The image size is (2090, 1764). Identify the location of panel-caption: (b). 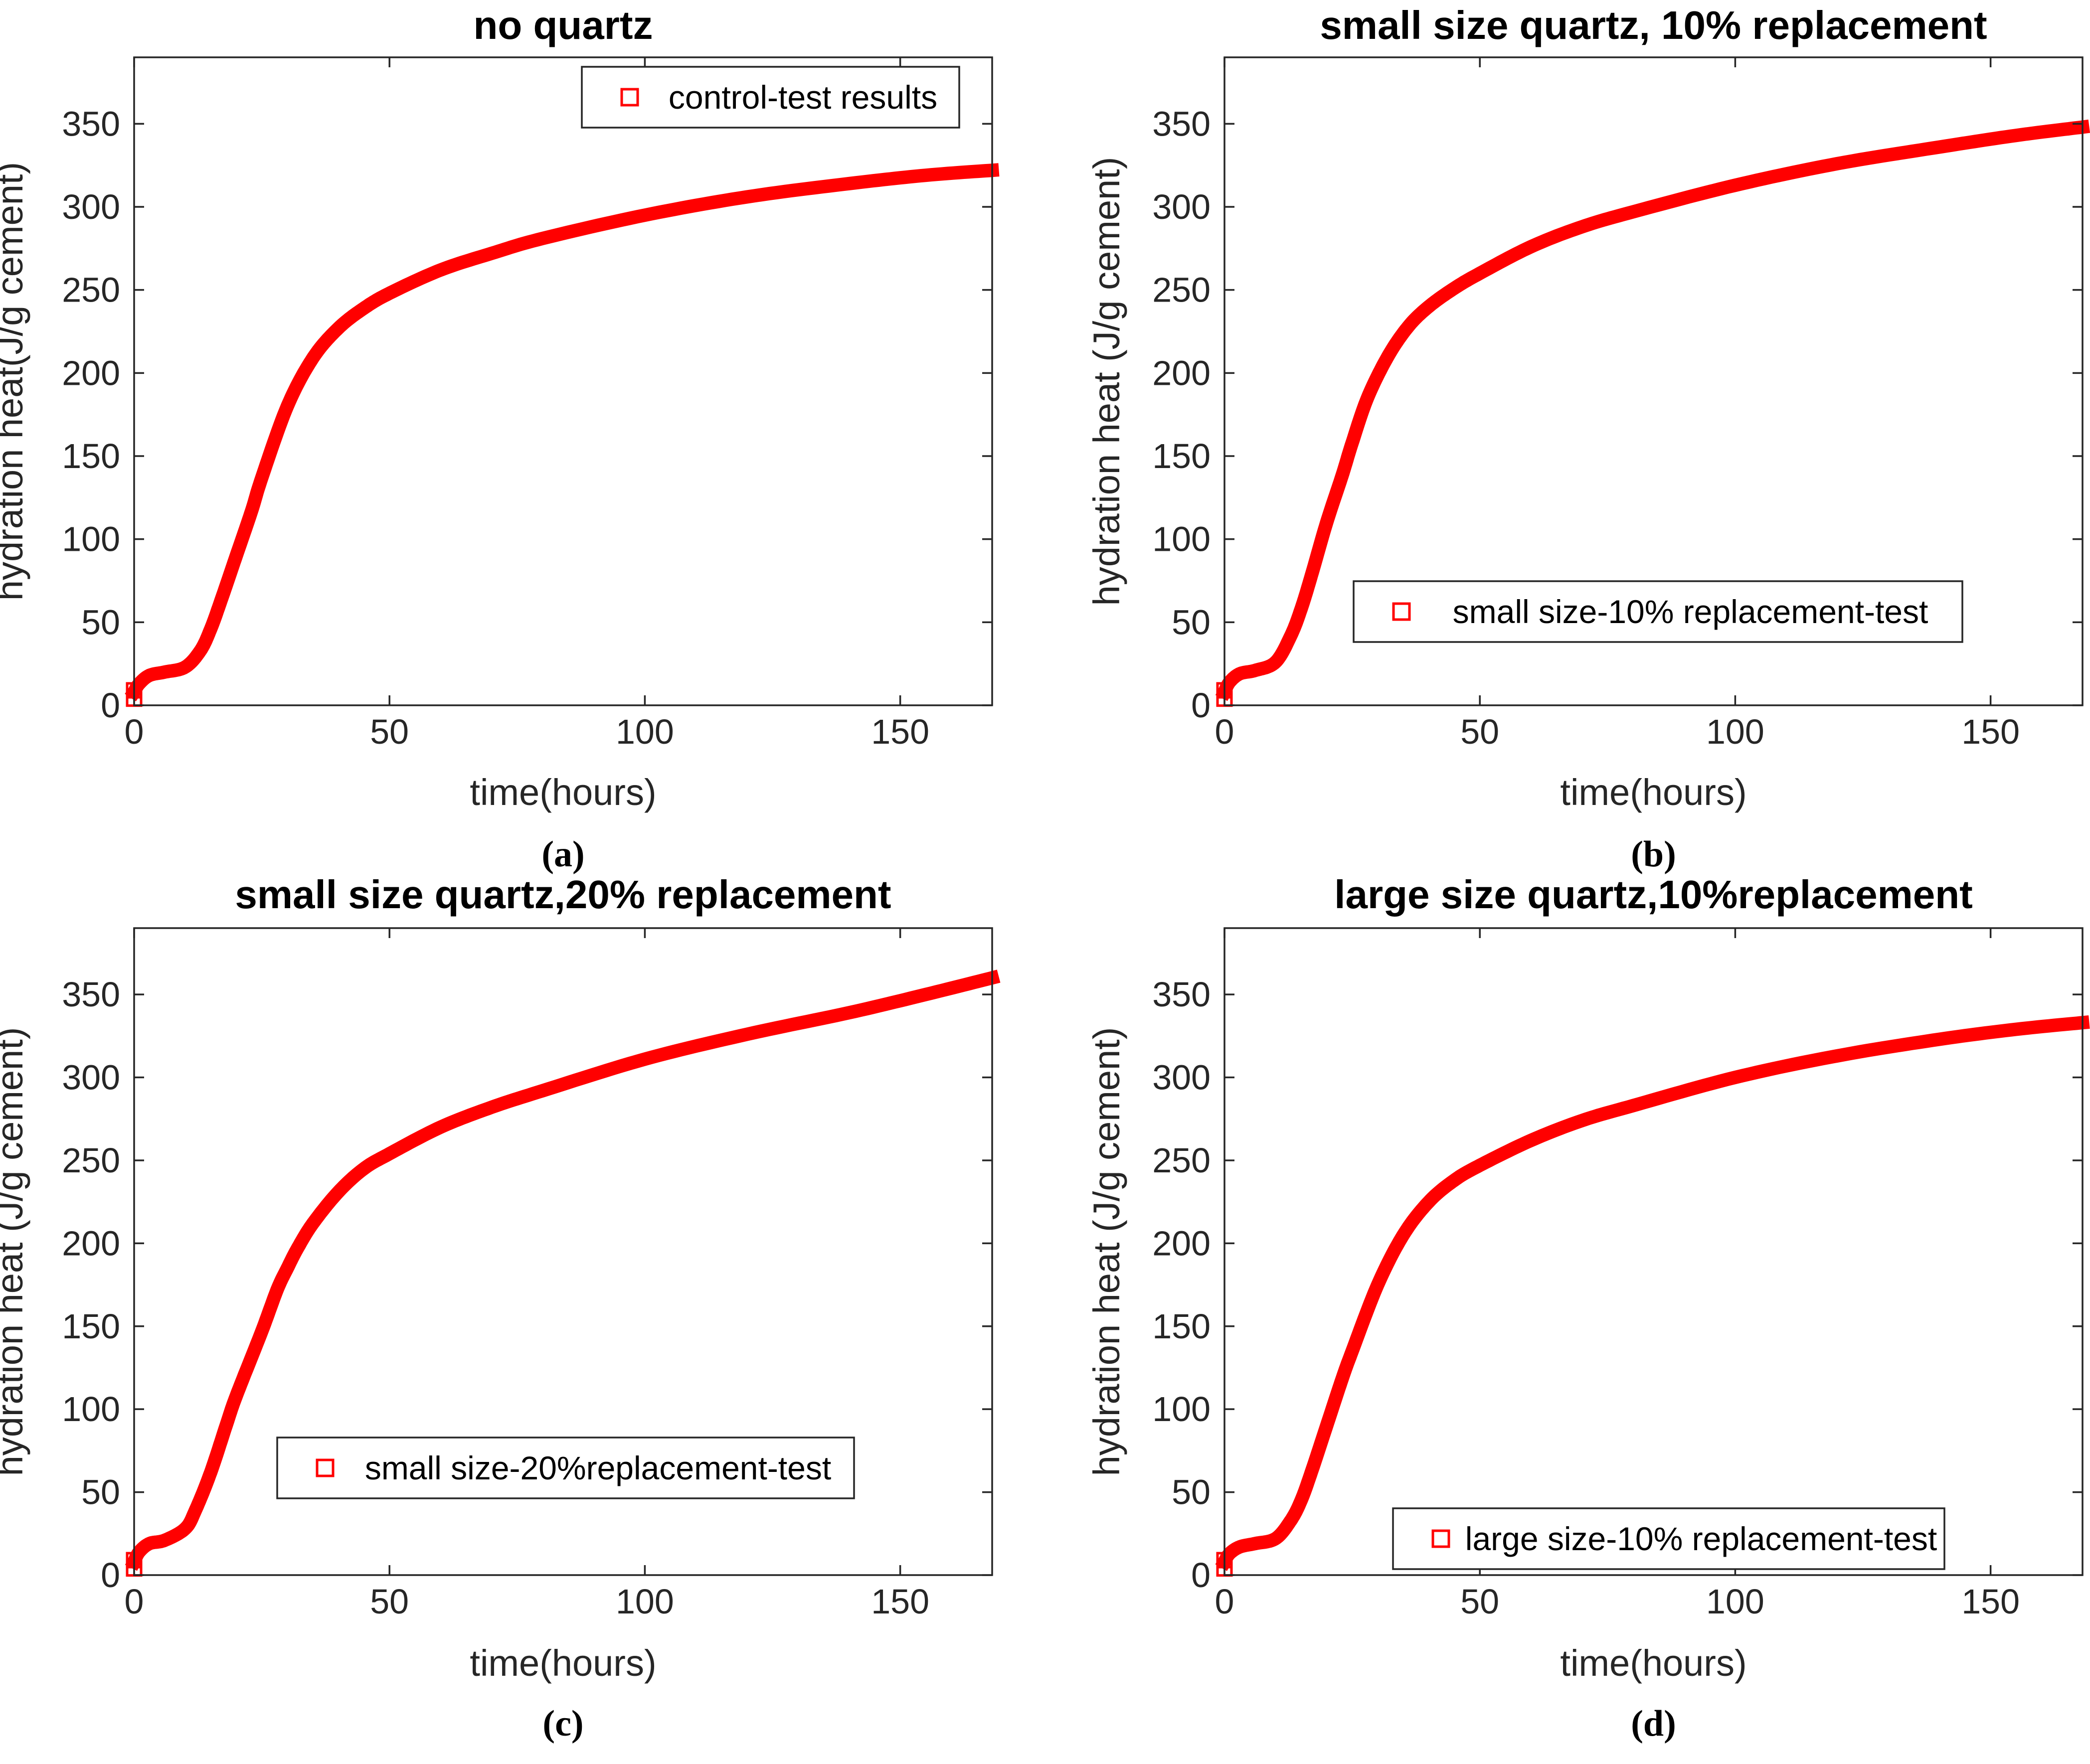
(1653, 854).